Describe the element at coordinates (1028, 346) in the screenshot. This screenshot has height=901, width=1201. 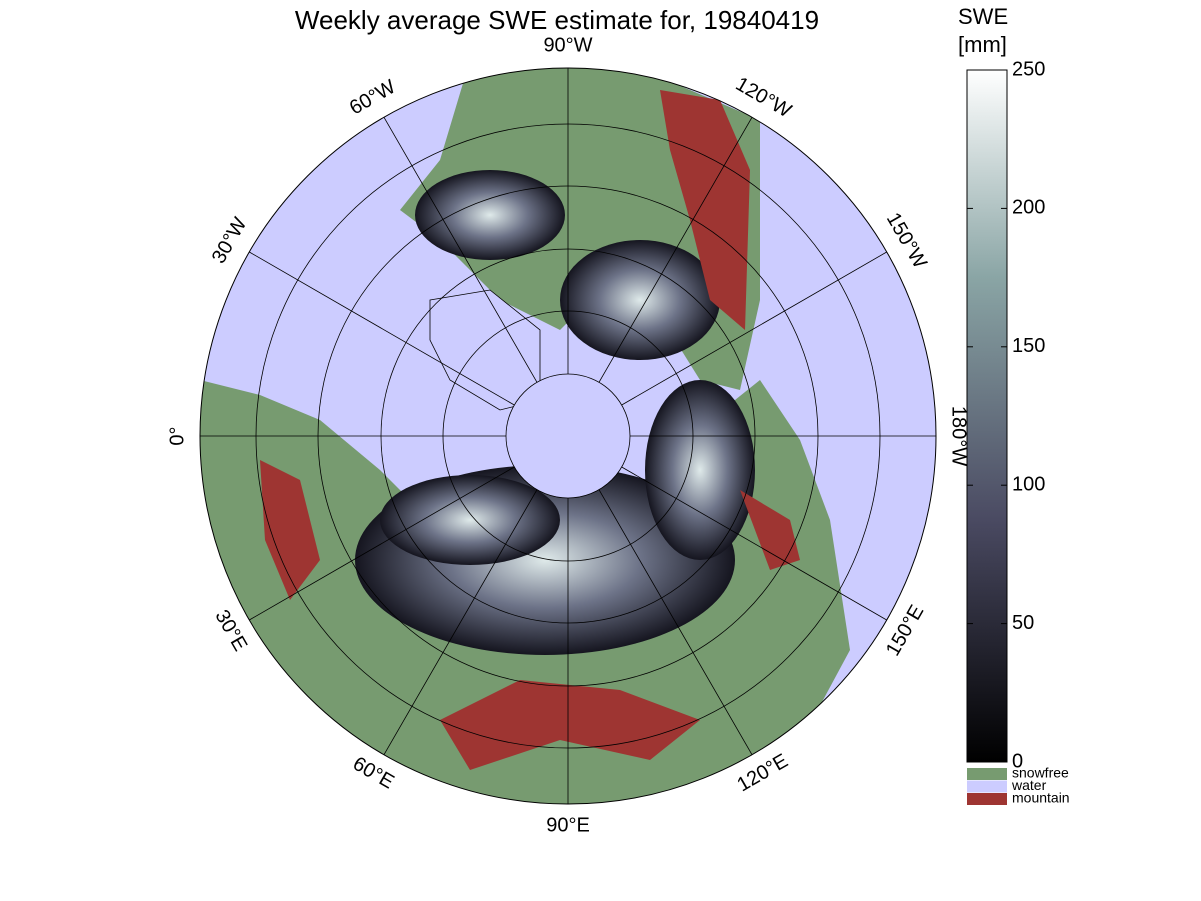
I see `colorbar-tick-label: 150` at that location.